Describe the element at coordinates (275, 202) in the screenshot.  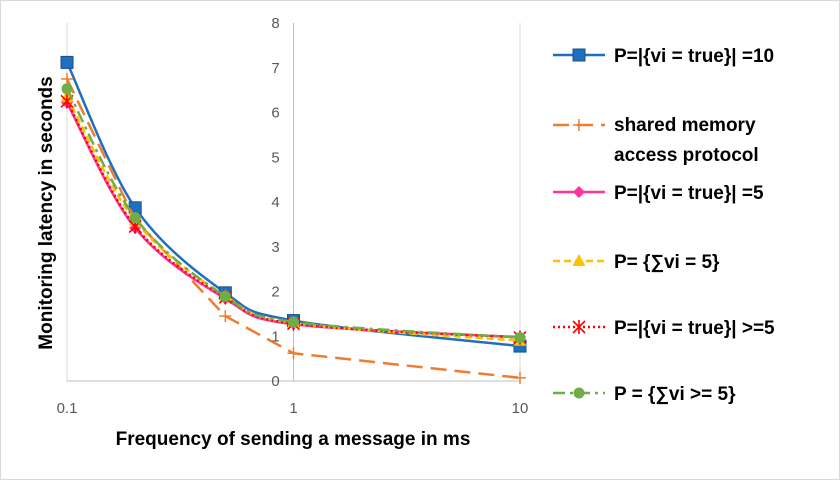
I see `y-tick-label-4: 4` at that location.